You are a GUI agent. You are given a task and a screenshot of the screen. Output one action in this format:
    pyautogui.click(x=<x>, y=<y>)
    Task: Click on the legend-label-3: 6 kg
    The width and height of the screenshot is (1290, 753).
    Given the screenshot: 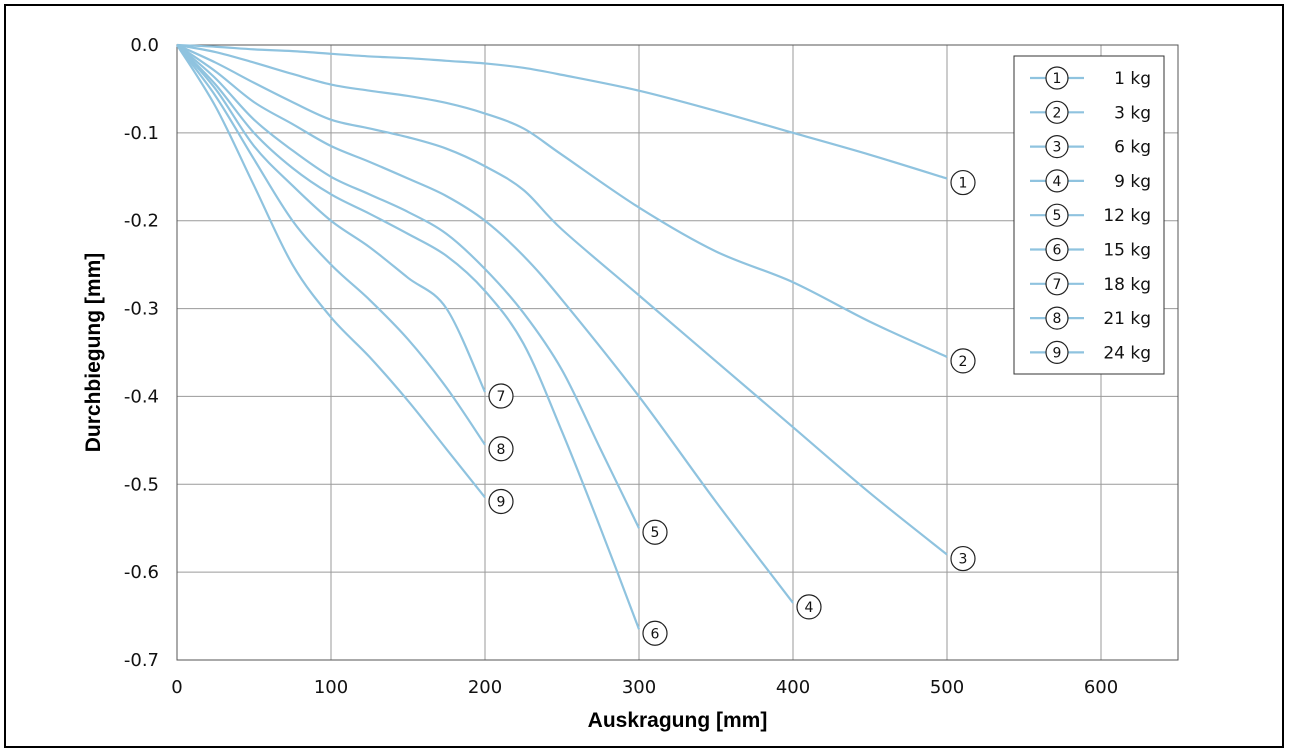 What is the action you would take?
    pyautogui.click(x=1132, y=148)
    